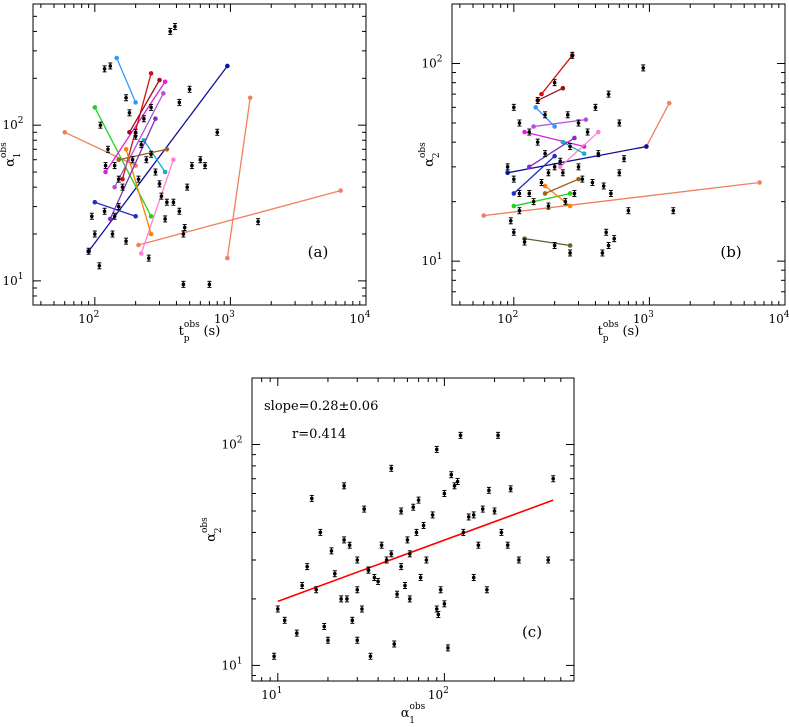  I want to click on series-line-magenta, so click(135, 127).